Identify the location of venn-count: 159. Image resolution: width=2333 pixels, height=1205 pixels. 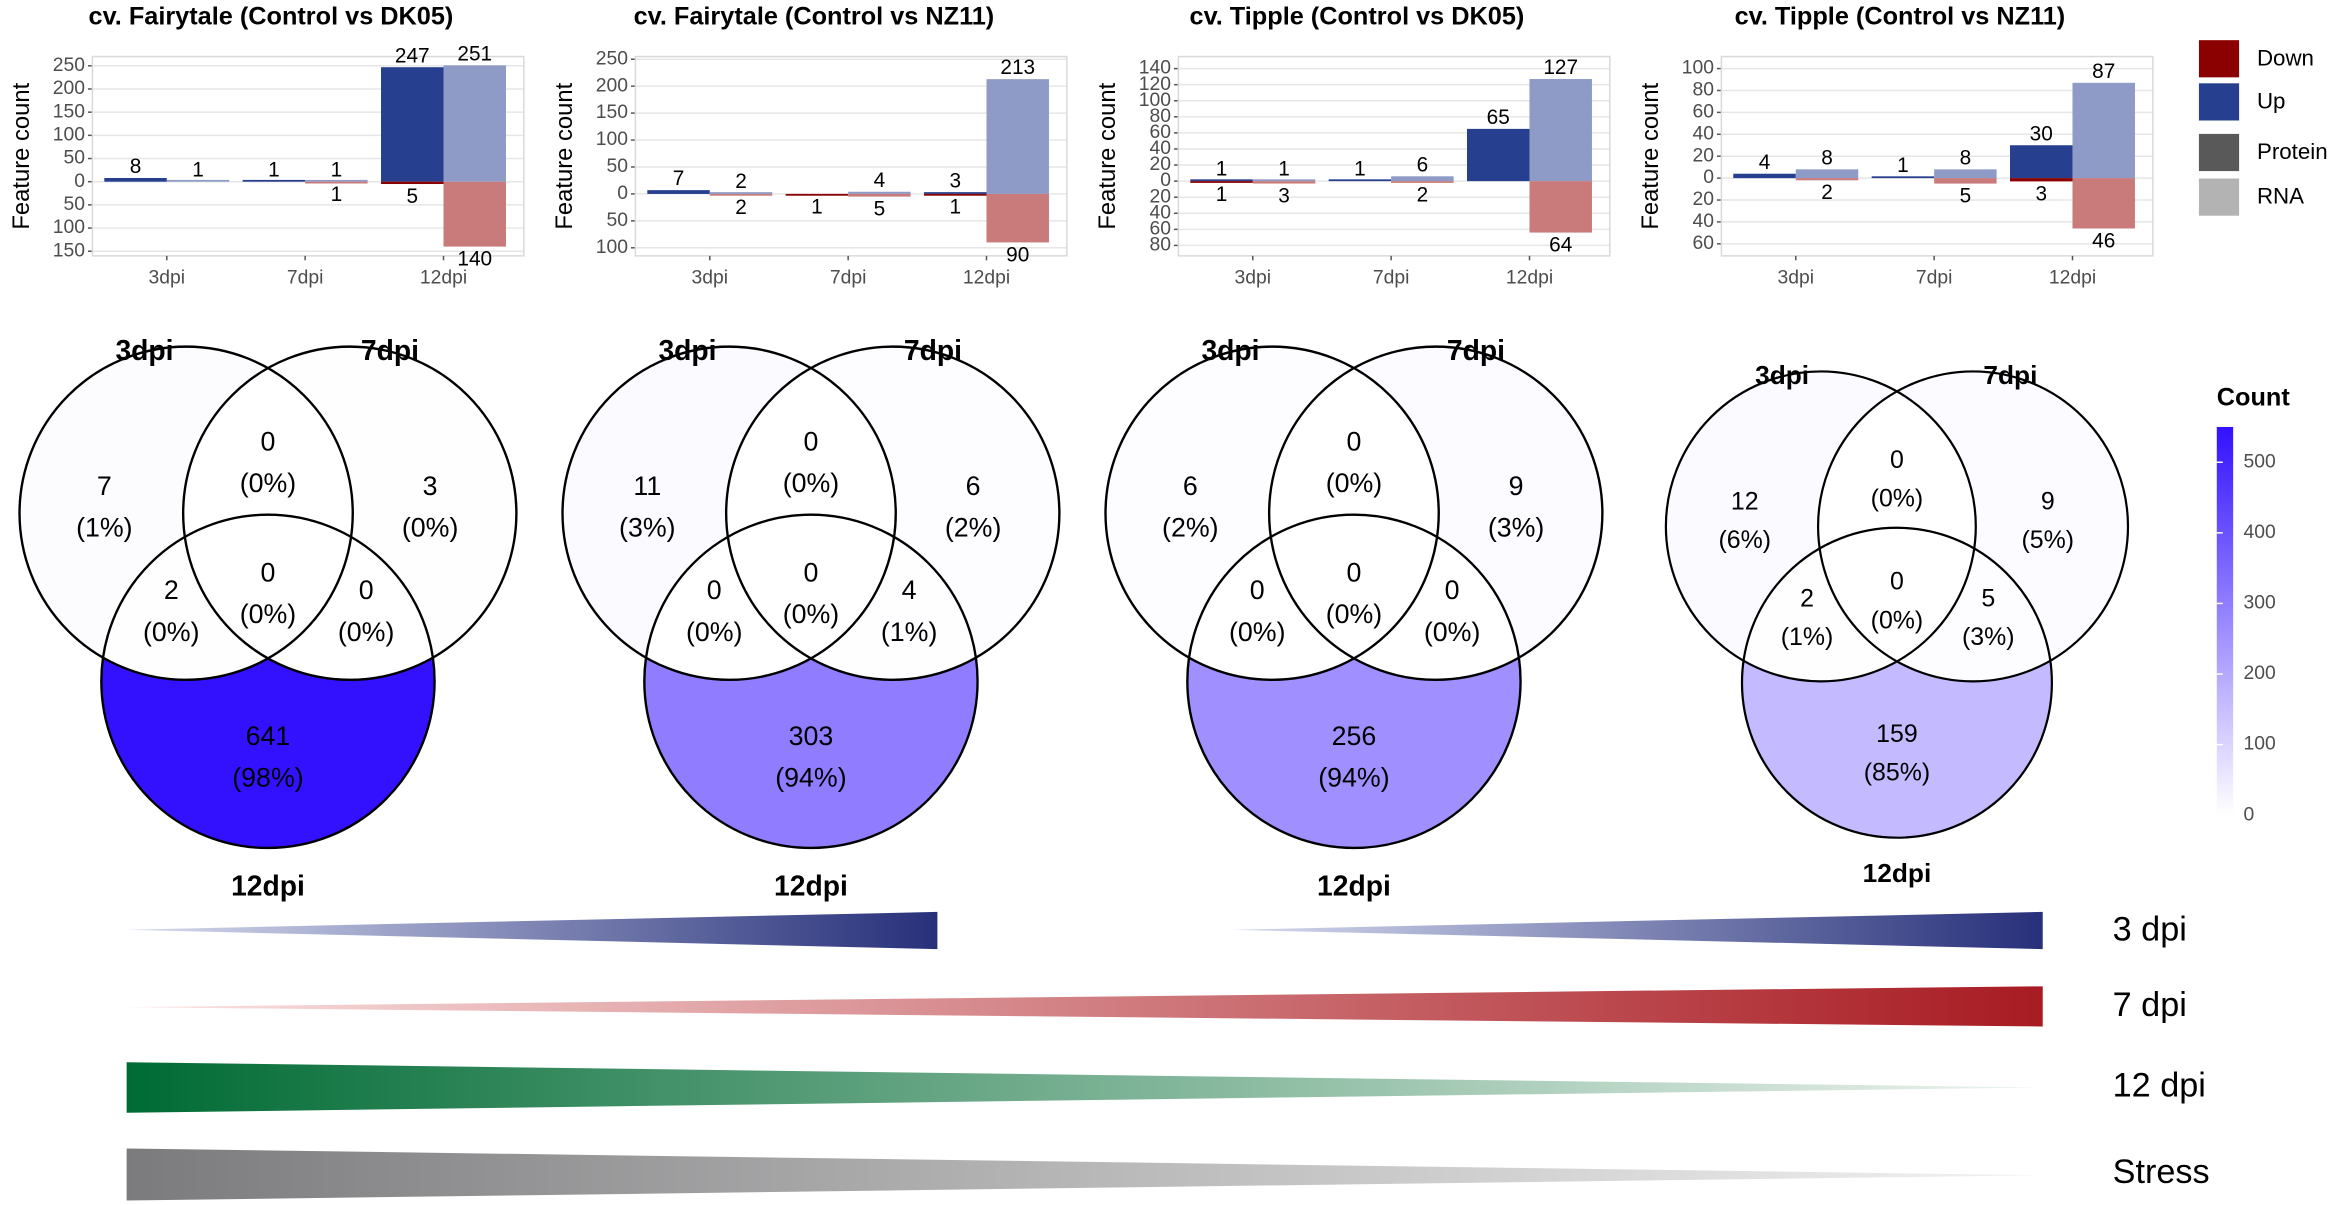
(1897, 734).